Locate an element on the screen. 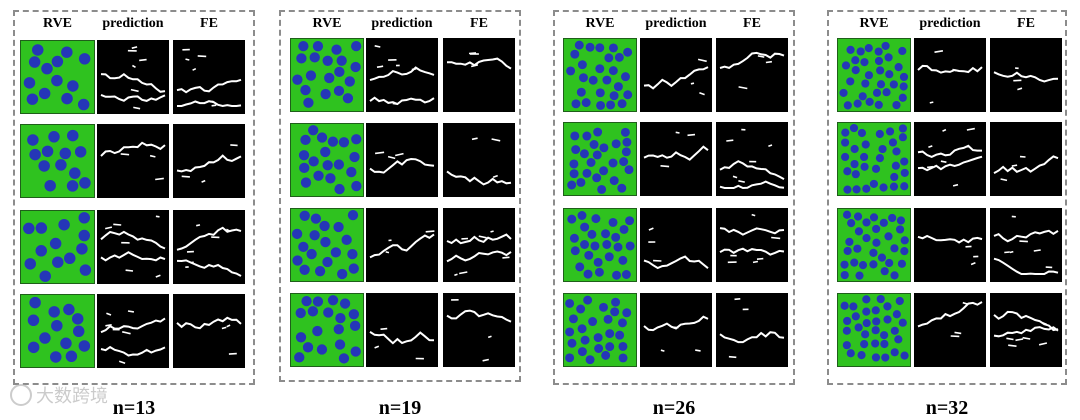  fe-image is located at coordinates (1026, 245).